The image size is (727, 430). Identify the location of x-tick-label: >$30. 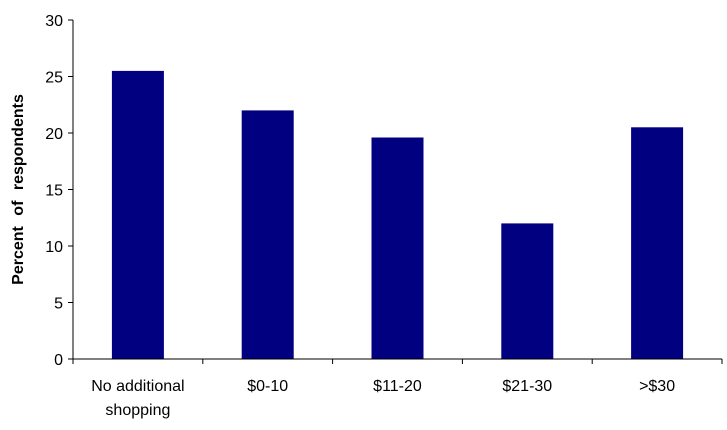
(657, 386).